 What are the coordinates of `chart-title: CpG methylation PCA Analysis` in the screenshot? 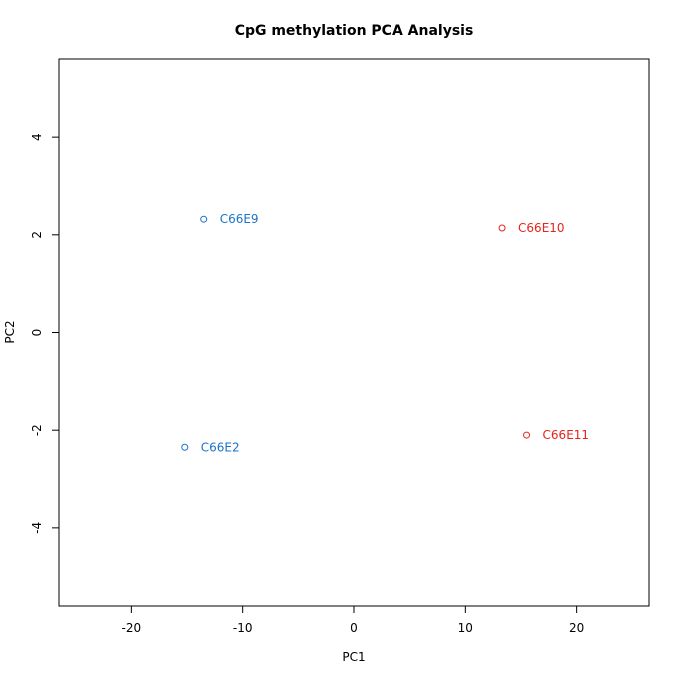 It's located at (354, 31).